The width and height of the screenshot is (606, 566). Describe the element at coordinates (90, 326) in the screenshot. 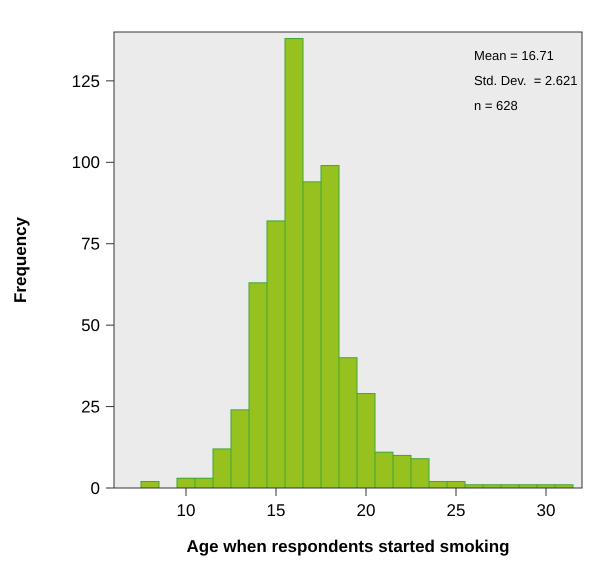

I see `y-tick-label: 50` at that location.